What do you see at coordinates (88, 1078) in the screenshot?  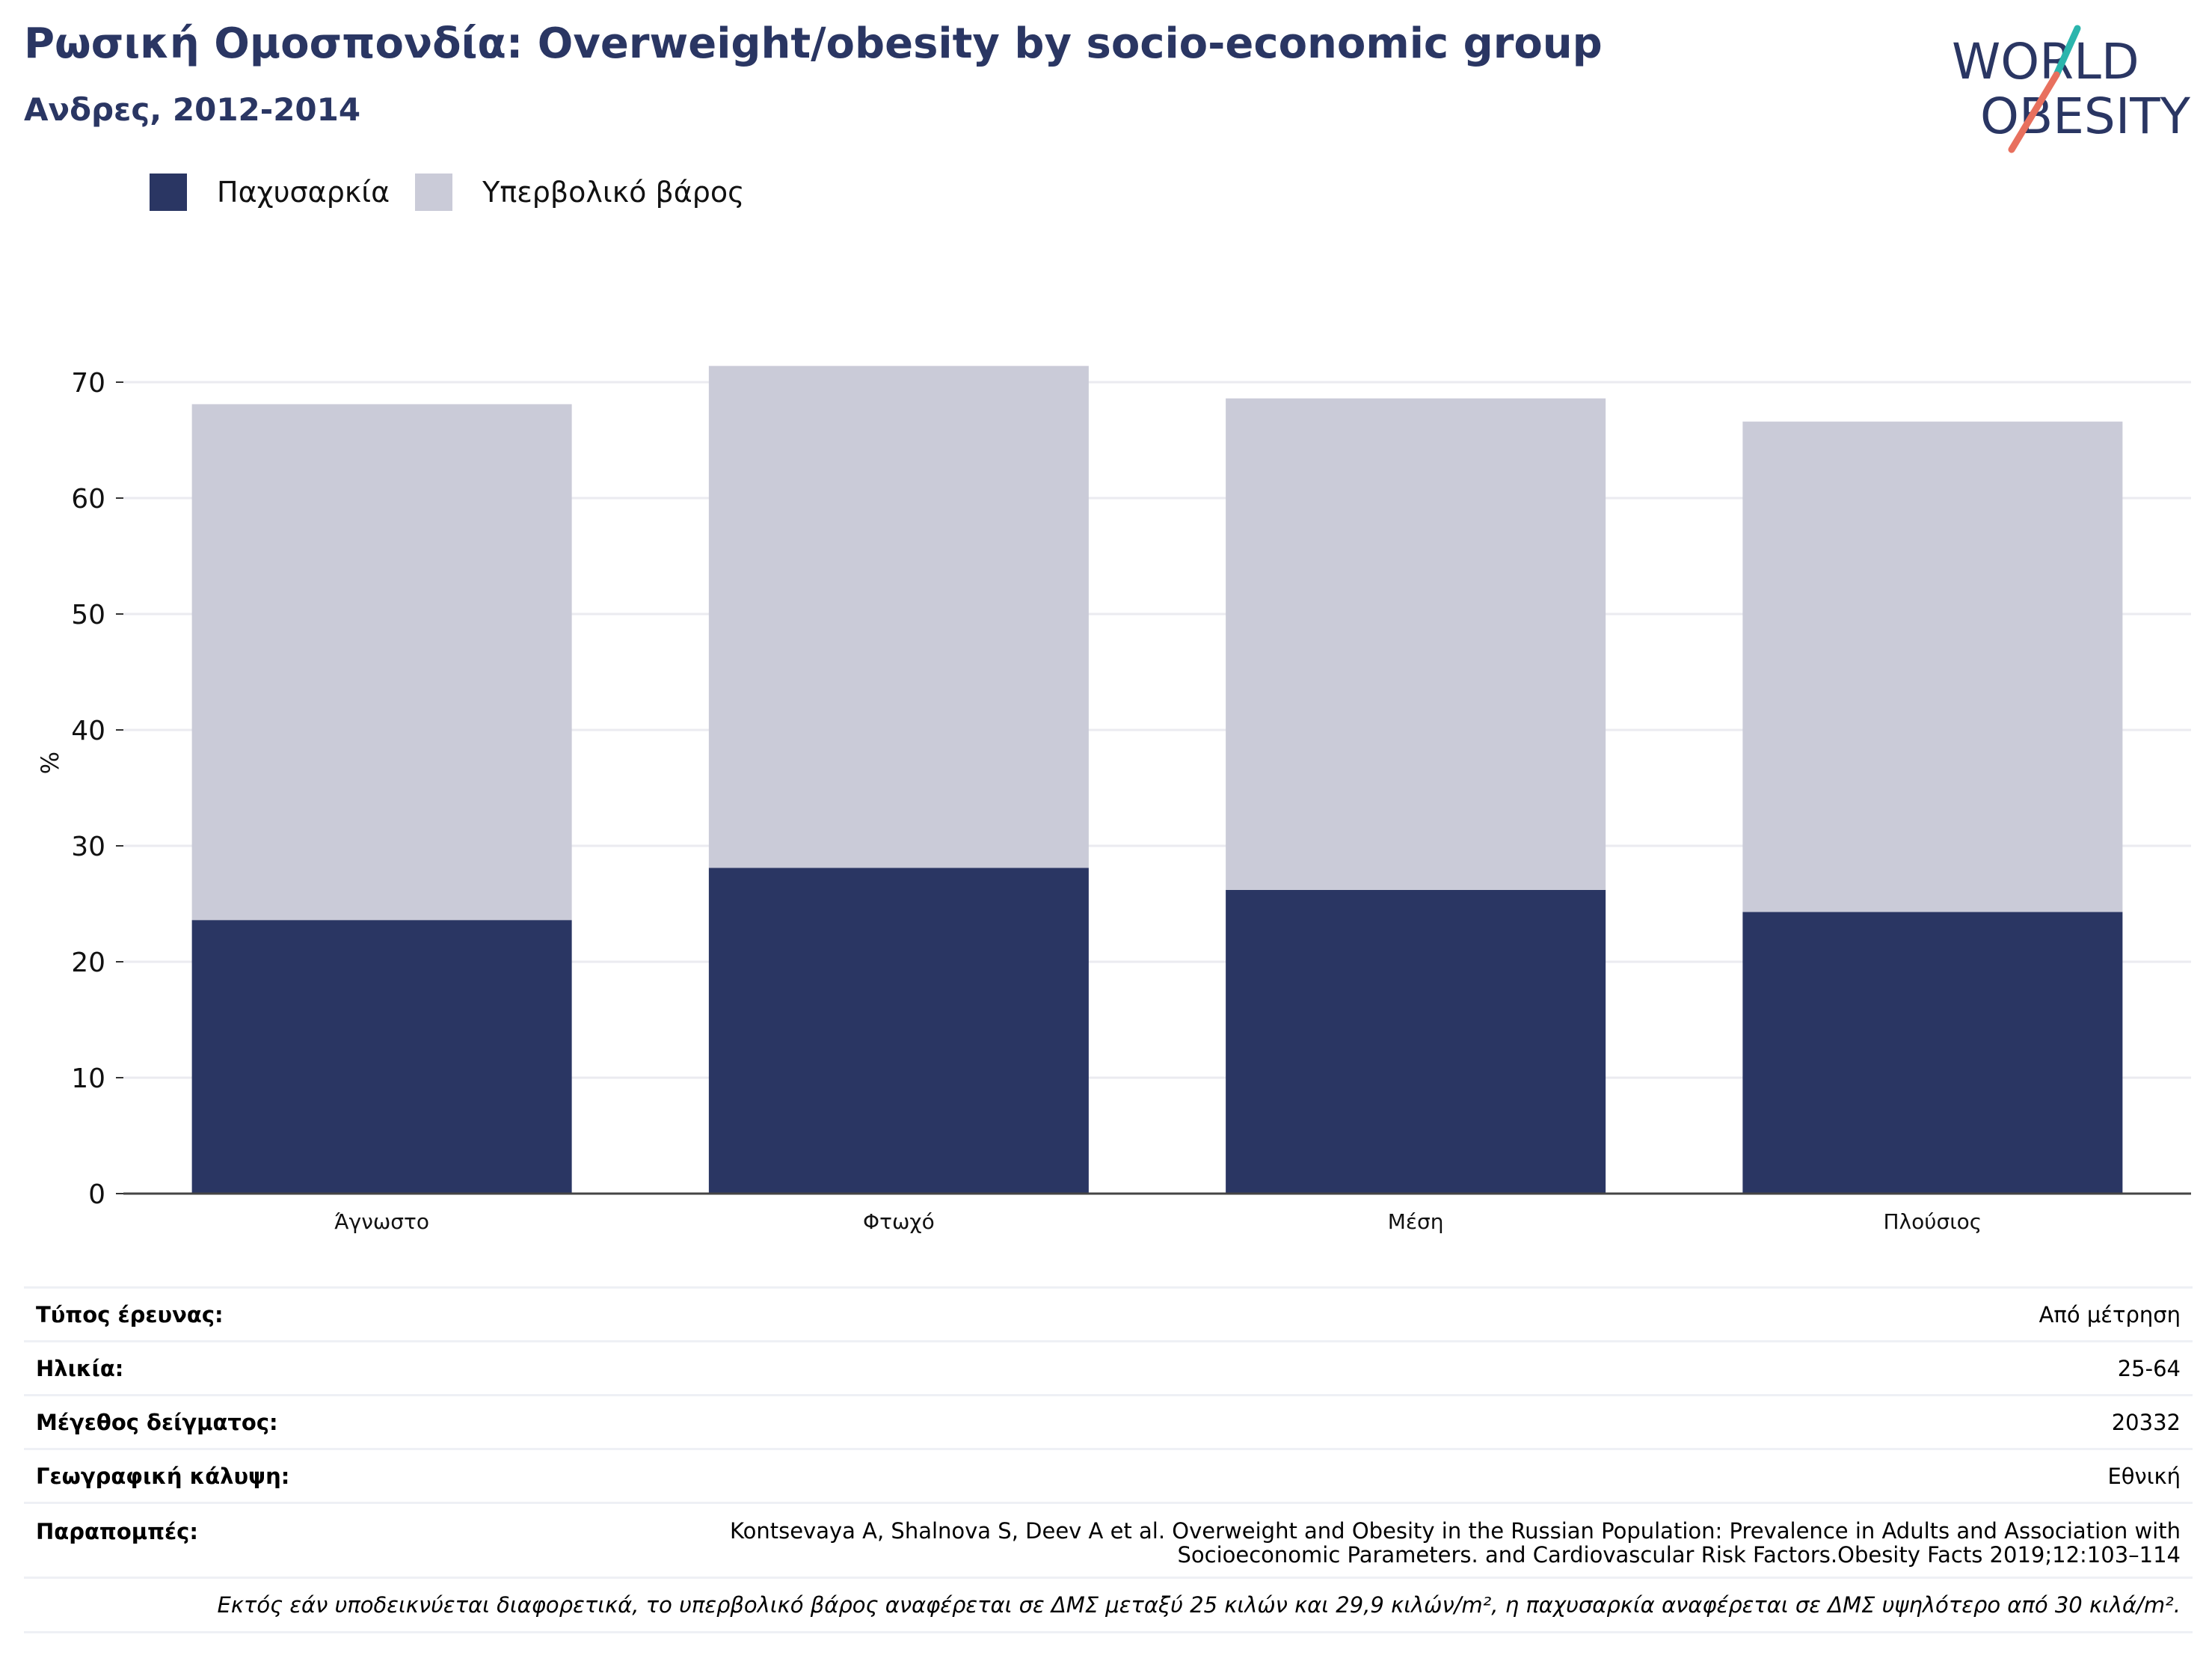 I see `y-tick-label: 10` at bounding box center [88, 1078].